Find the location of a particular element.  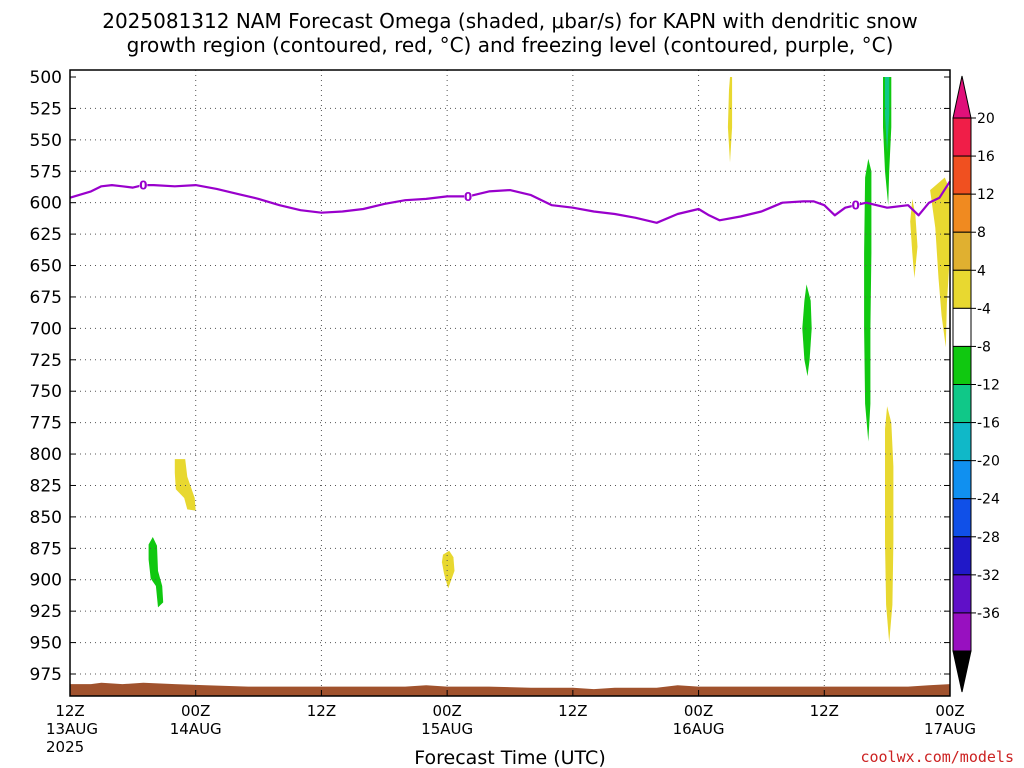

y-tick-label-5: 625 is located at coordinates (46, 235).